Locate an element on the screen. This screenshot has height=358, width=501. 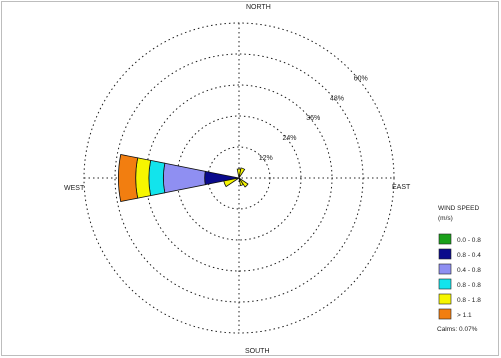
direction-sectors is located at coordinates (183, 178).